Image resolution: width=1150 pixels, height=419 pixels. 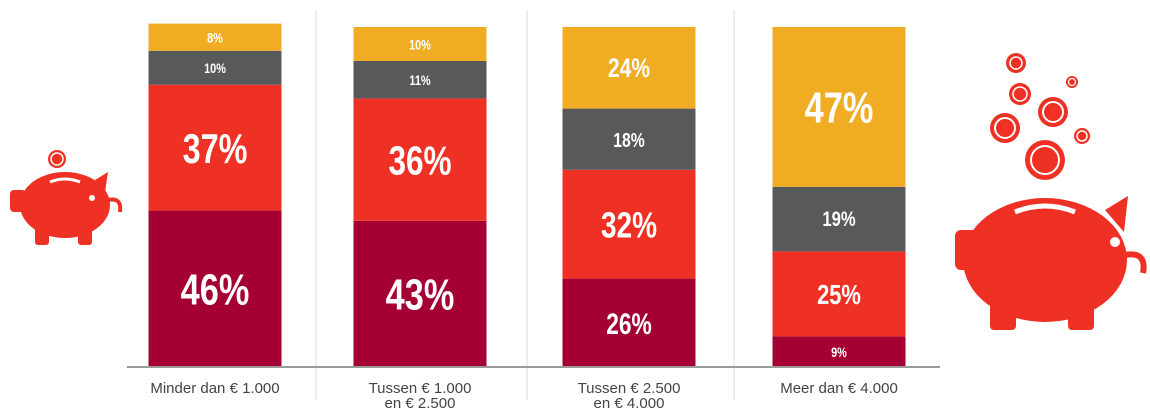 I want to click on data-label: 43%, so click(x=420, y=294).